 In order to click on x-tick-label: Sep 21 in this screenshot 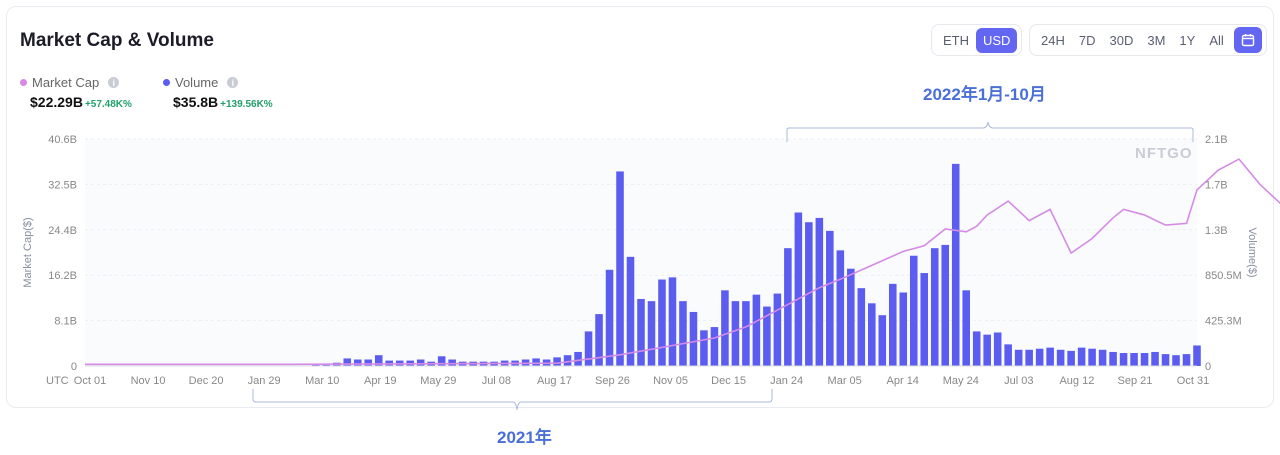, I will do `click(1135, 381)`.